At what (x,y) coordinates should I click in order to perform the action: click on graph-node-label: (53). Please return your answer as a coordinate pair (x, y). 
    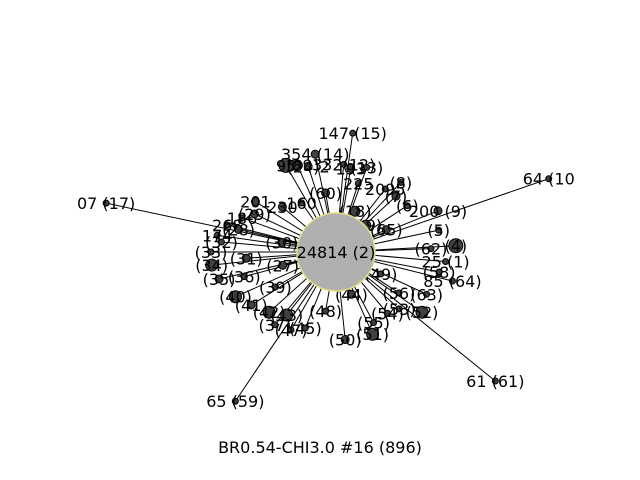
    Looking at the image, I should click on (399, 309).